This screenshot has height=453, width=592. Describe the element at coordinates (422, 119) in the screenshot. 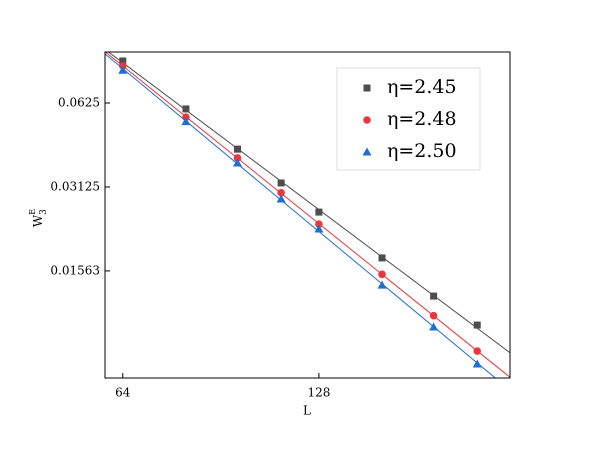

I see `legend-label: η=2.48` at that location.